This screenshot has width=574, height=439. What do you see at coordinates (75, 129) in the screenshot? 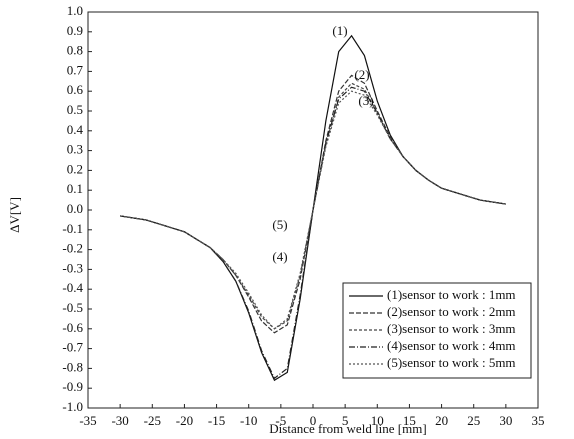
I see `y-tick-label: 0.4` at bounding box center [75, 129].